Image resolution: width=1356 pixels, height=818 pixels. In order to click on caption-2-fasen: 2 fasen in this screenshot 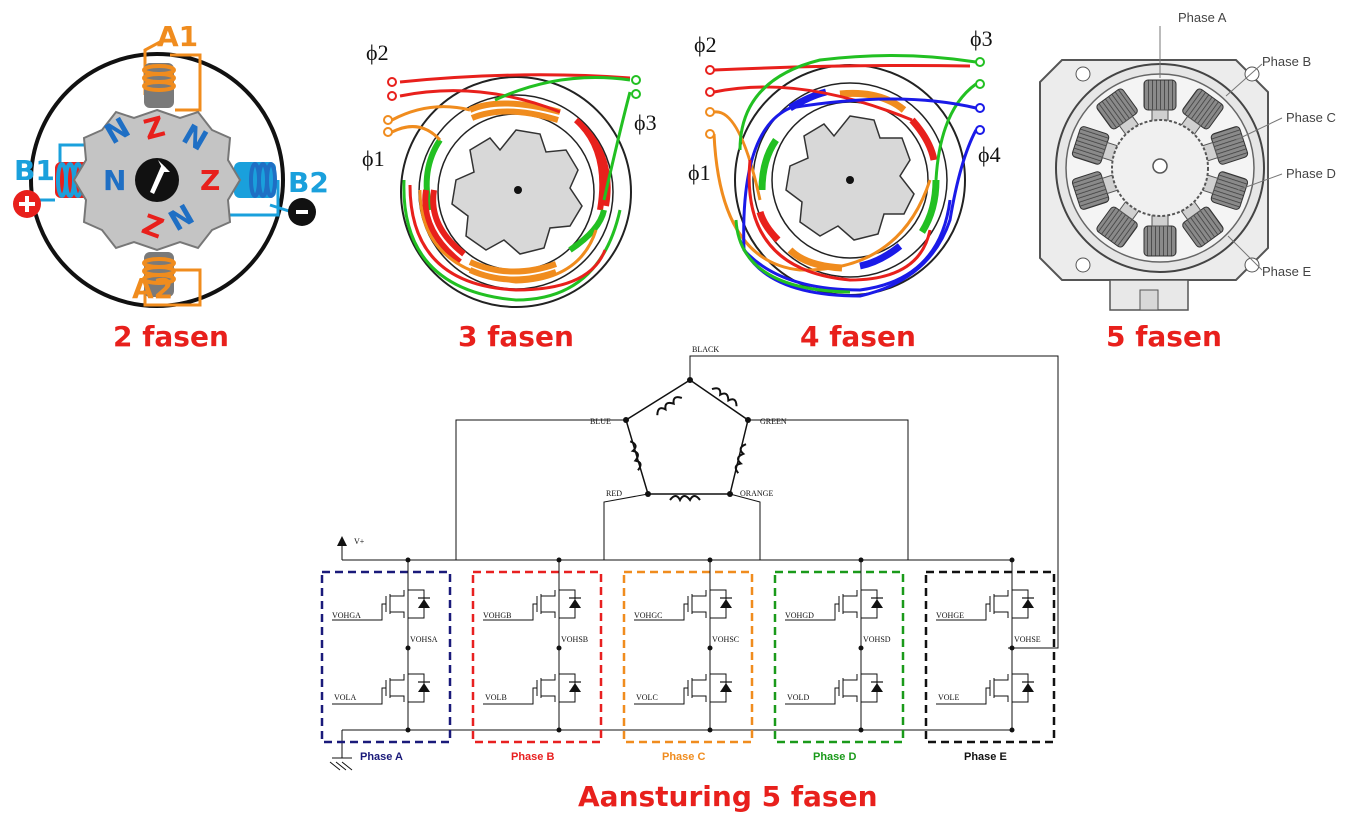, I will do `click(171, 336)`.